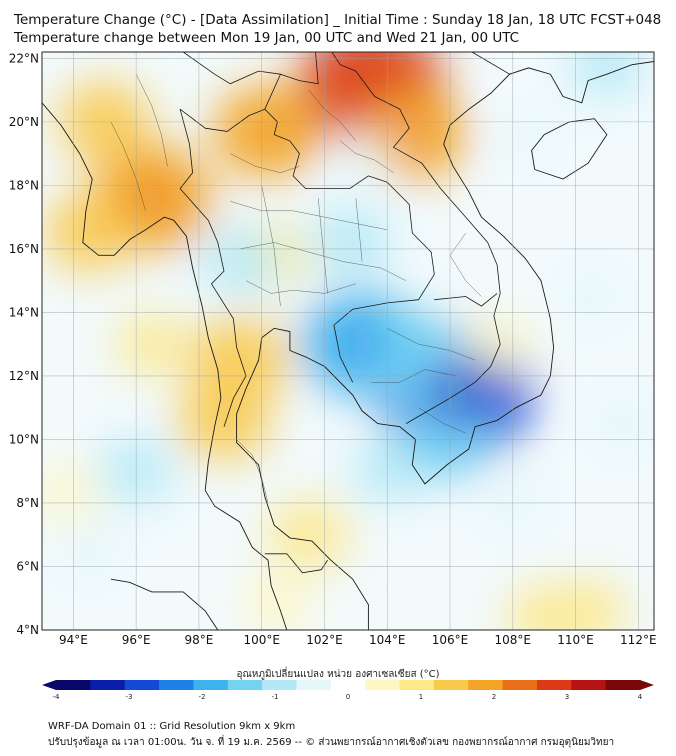 The image size is (676, 756). I want to click on lon-label: 106°E, so click(450, 640).